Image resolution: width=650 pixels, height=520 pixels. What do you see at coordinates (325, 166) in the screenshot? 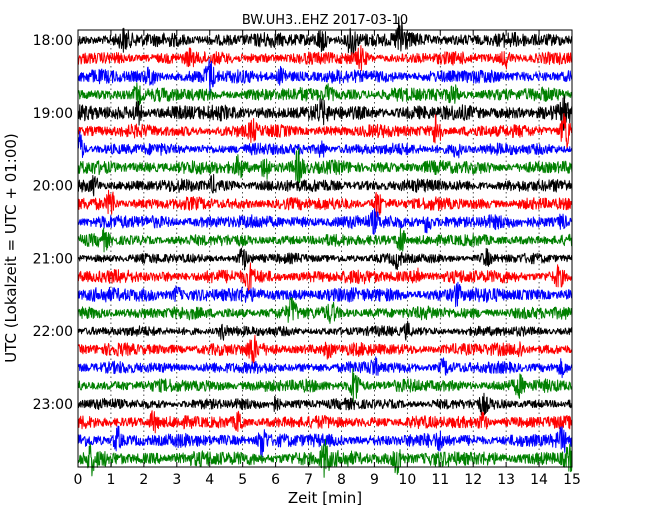
I see `trace-1945` at bounding box center [325, 166].